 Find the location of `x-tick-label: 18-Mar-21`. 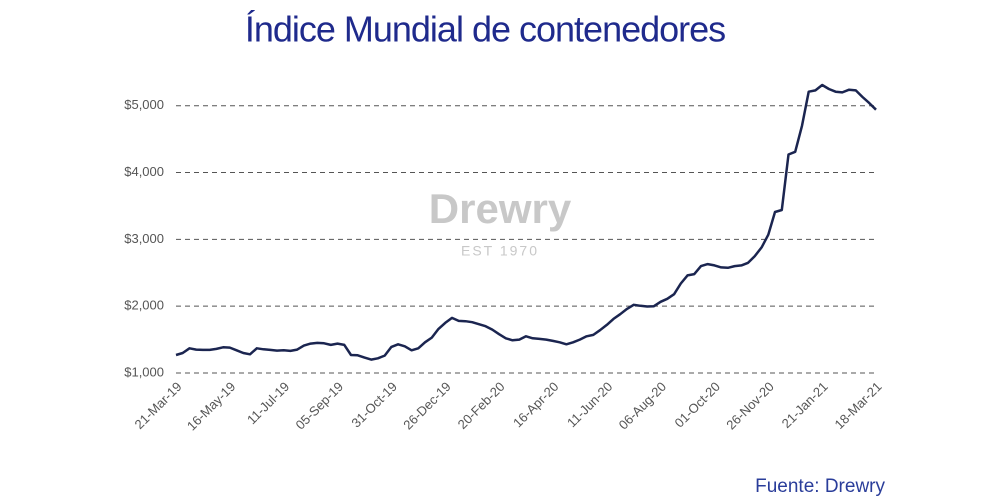

x-tick-label: 18-Mar-21 is located at coordinates (858, 405).